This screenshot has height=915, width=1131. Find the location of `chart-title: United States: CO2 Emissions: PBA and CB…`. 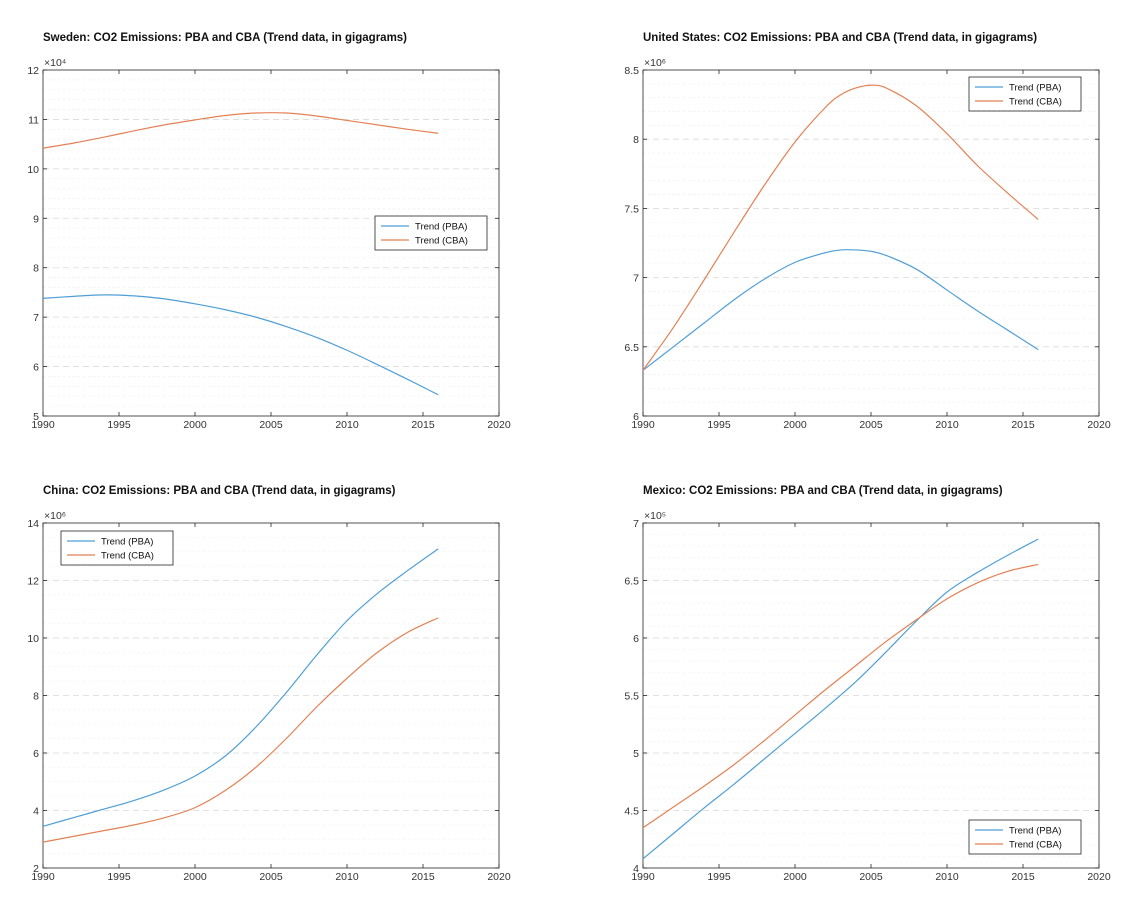

chart-title: United States: CO2 Emissions: PBA and CB… is located at coordinates (840, 38).